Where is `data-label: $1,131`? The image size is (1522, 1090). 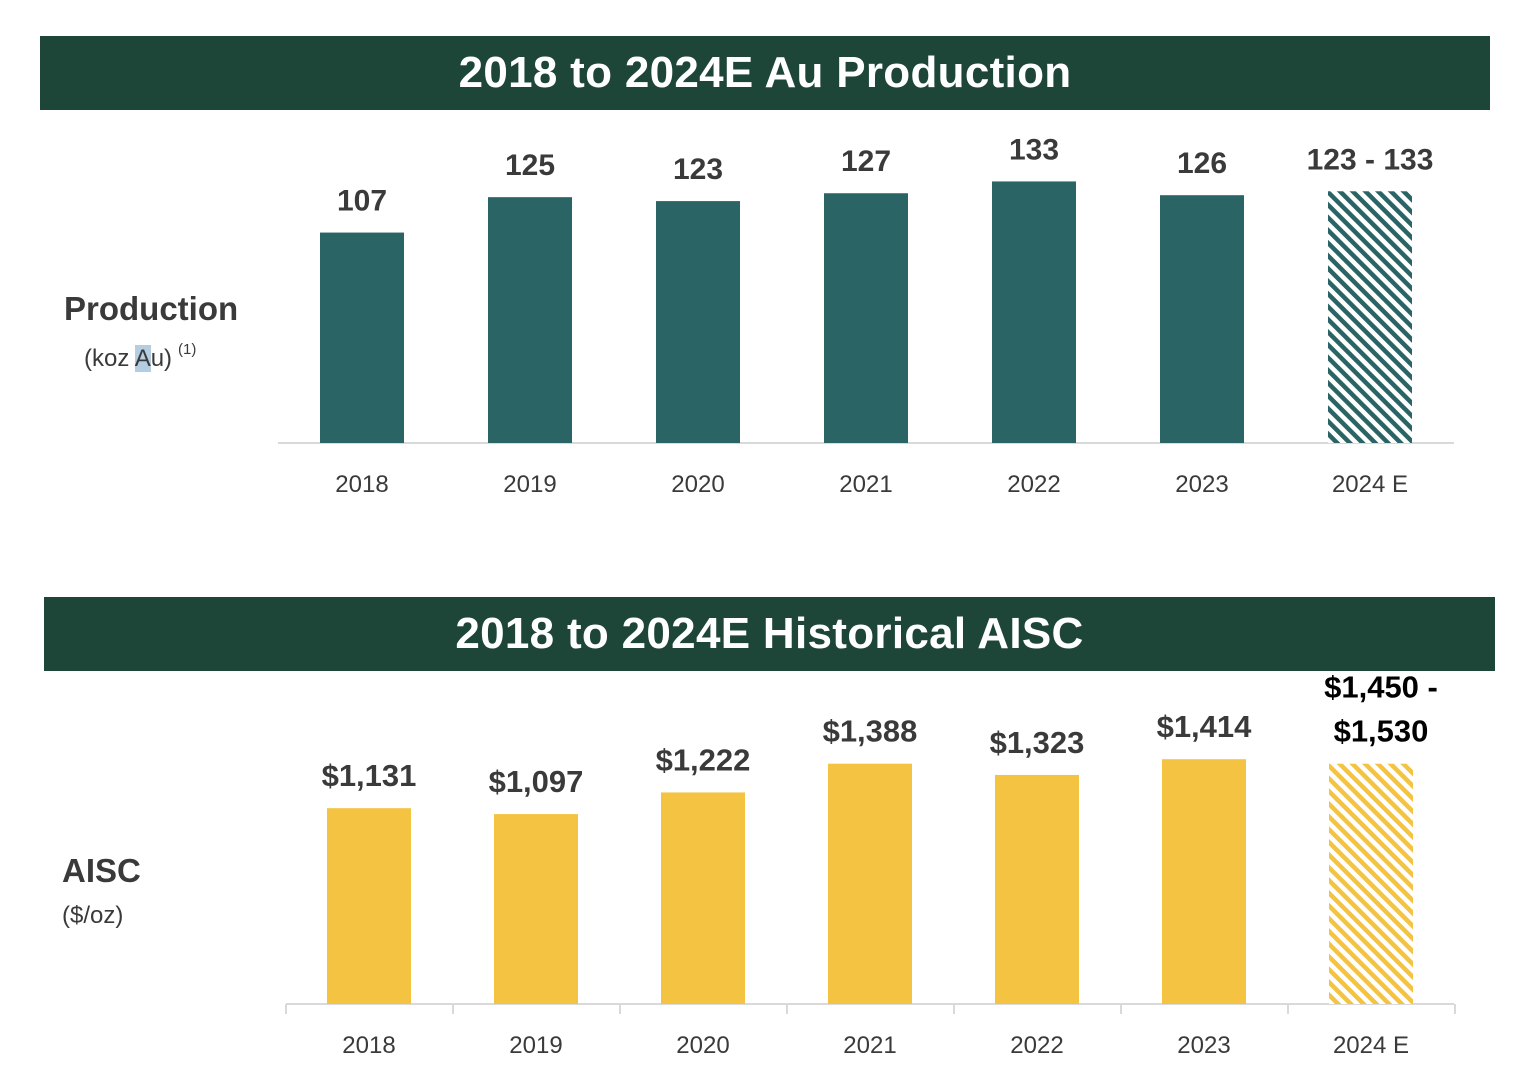
data-label: $1,131 is located at coordinates (369, 775).